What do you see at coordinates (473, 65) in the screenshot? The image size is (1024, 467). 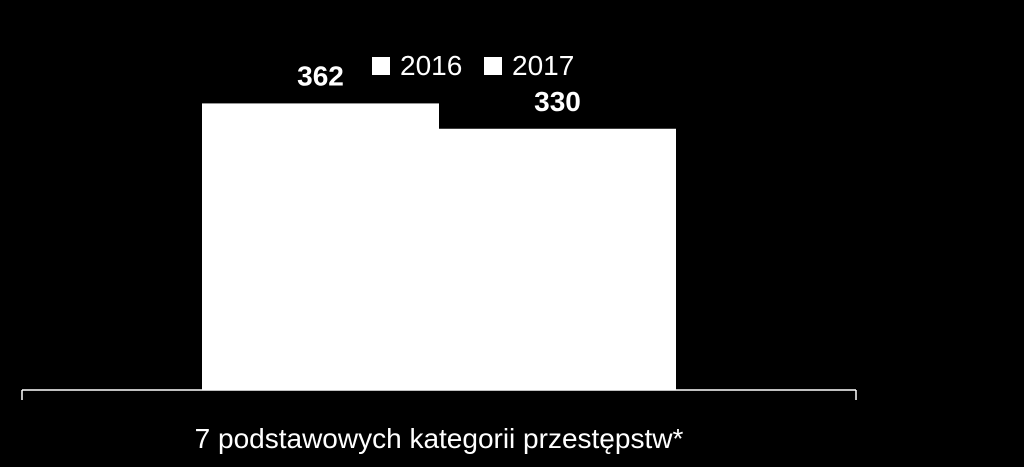 I see `legend: 2016 2017` at bounding box center [473, 65].